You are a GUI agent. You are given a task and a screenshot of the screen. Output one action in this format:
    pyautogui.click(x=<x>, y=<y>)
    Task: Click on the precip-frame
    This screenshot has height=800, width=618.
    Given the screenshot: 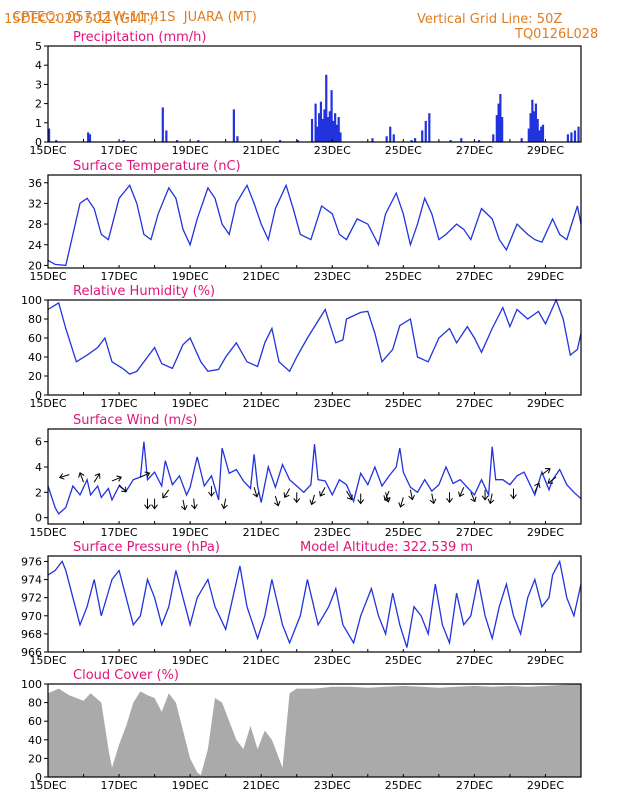 What is the action you would take?
    pyautogui.click(x=314, y=94)
    